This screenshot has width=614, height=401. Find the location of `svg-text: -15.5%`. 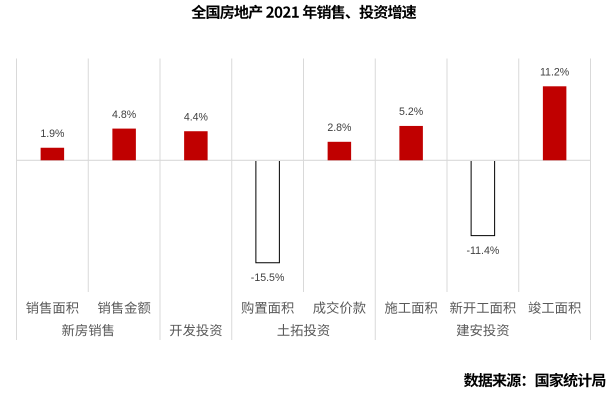

svg-text: -15.5% is located at coordinates (268, 278).